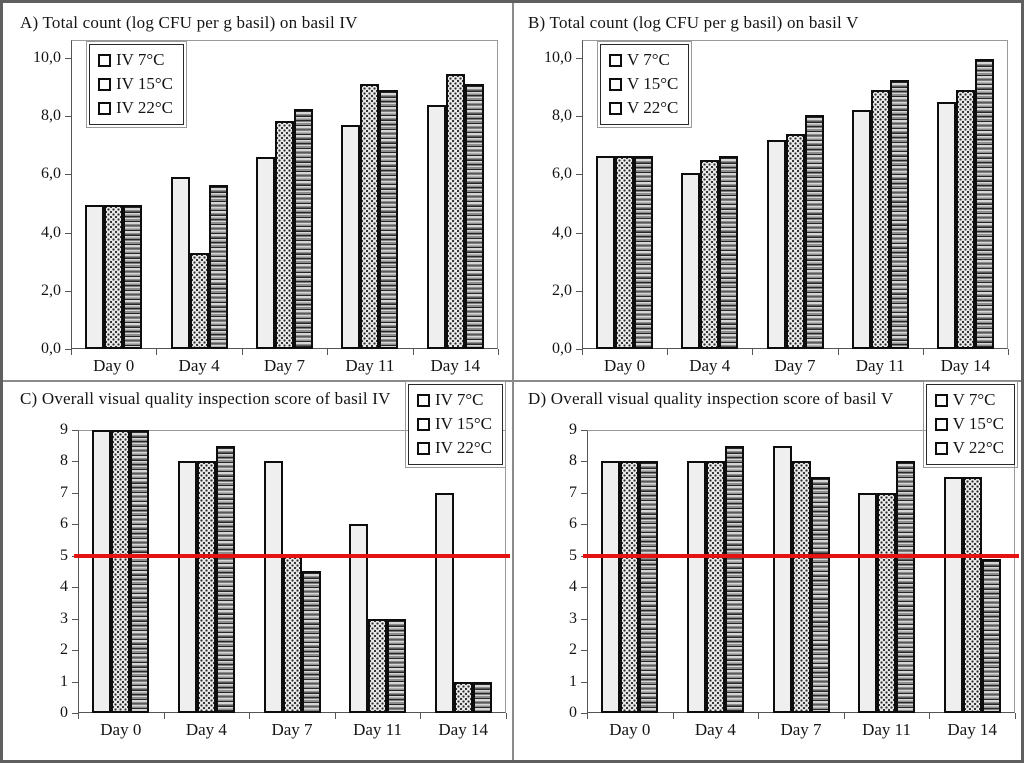 Image resolution: width=1024 pixels, height=763 pixels. I want to click on x-axis-category-label: Day 0, so click(630, 729).